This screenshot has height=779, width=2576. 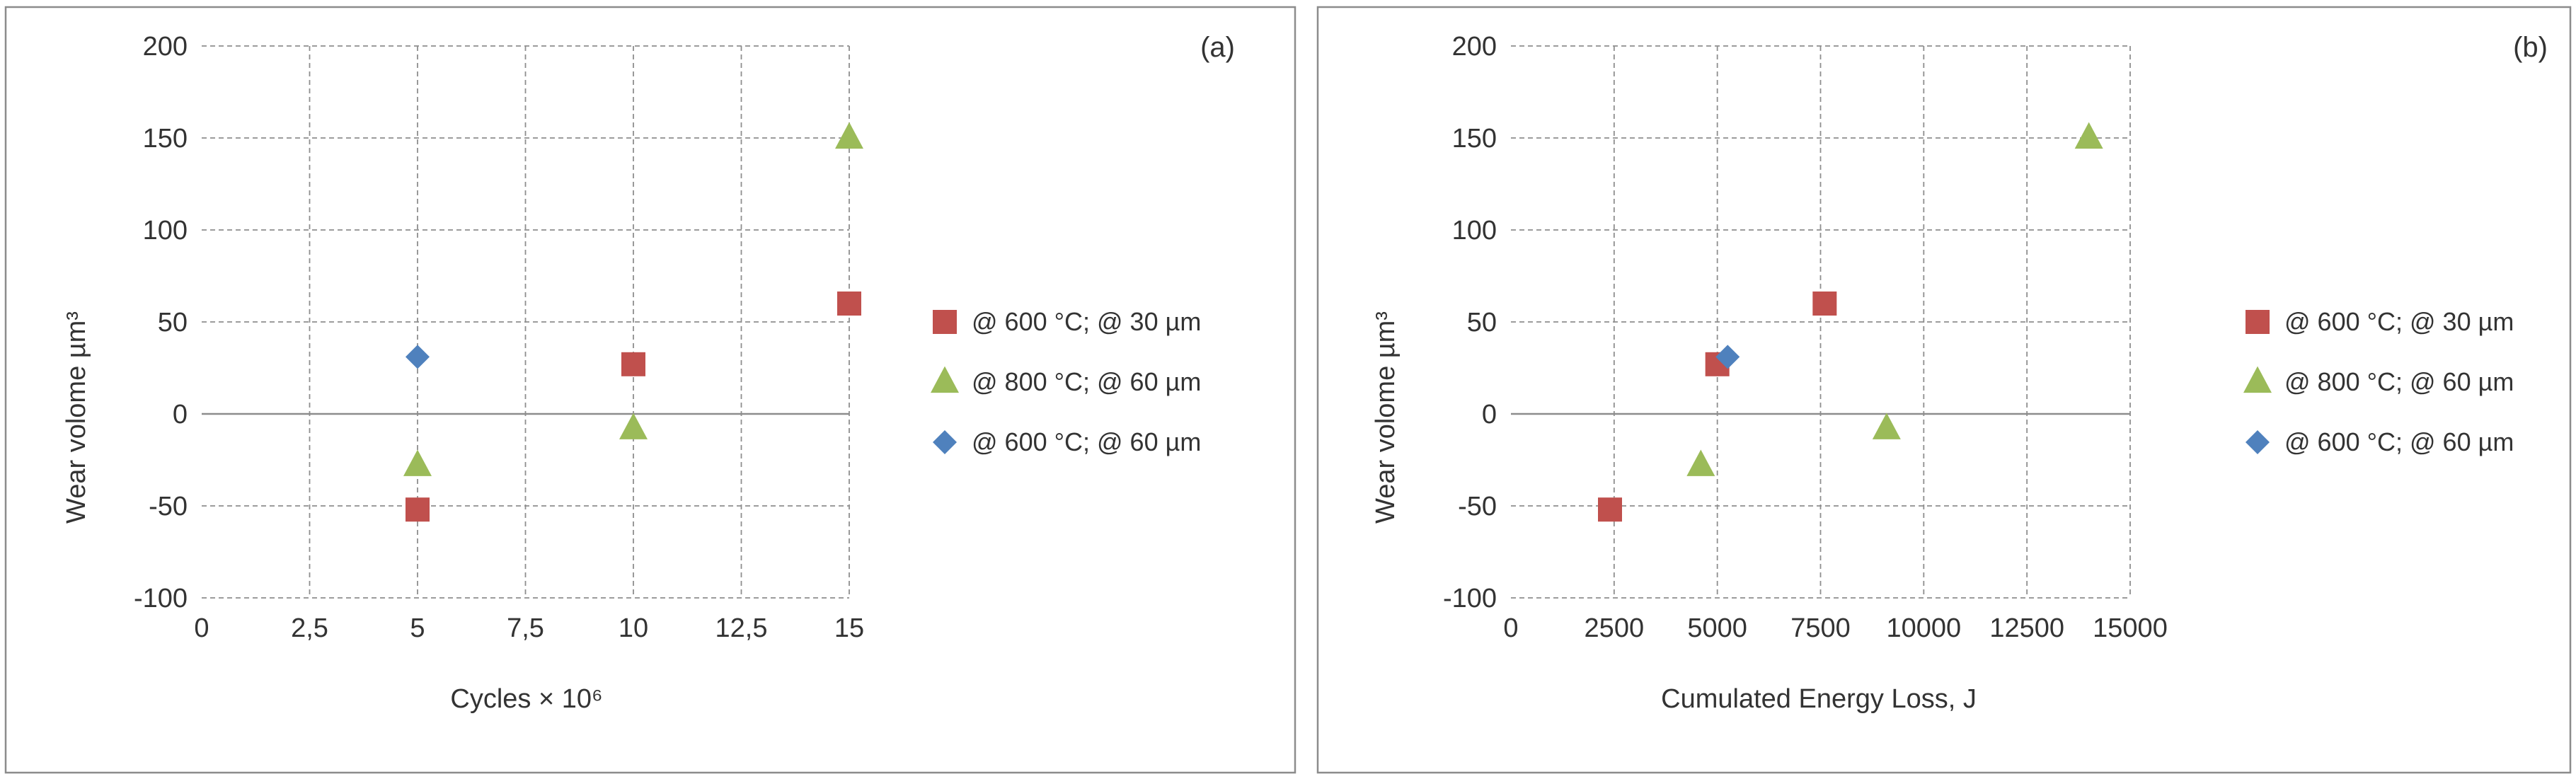 I want to click on chart-b-legend-label: @ 600 °C; @ 60 µm, so click(x=2399, y=441).